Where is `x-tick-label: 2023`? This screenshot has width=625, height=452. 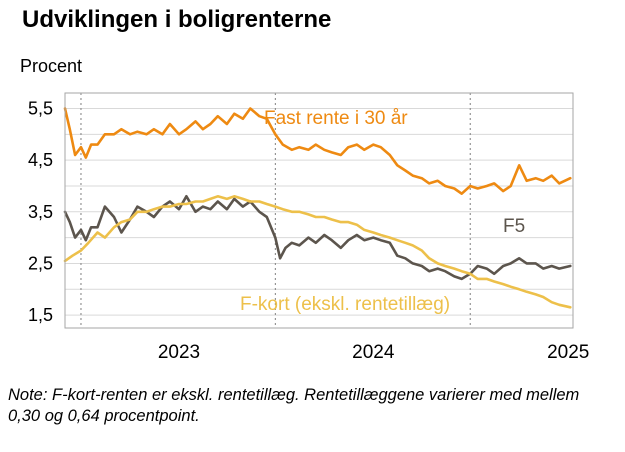 x-tick-label: 2023 is located at coordinates (179, 352).